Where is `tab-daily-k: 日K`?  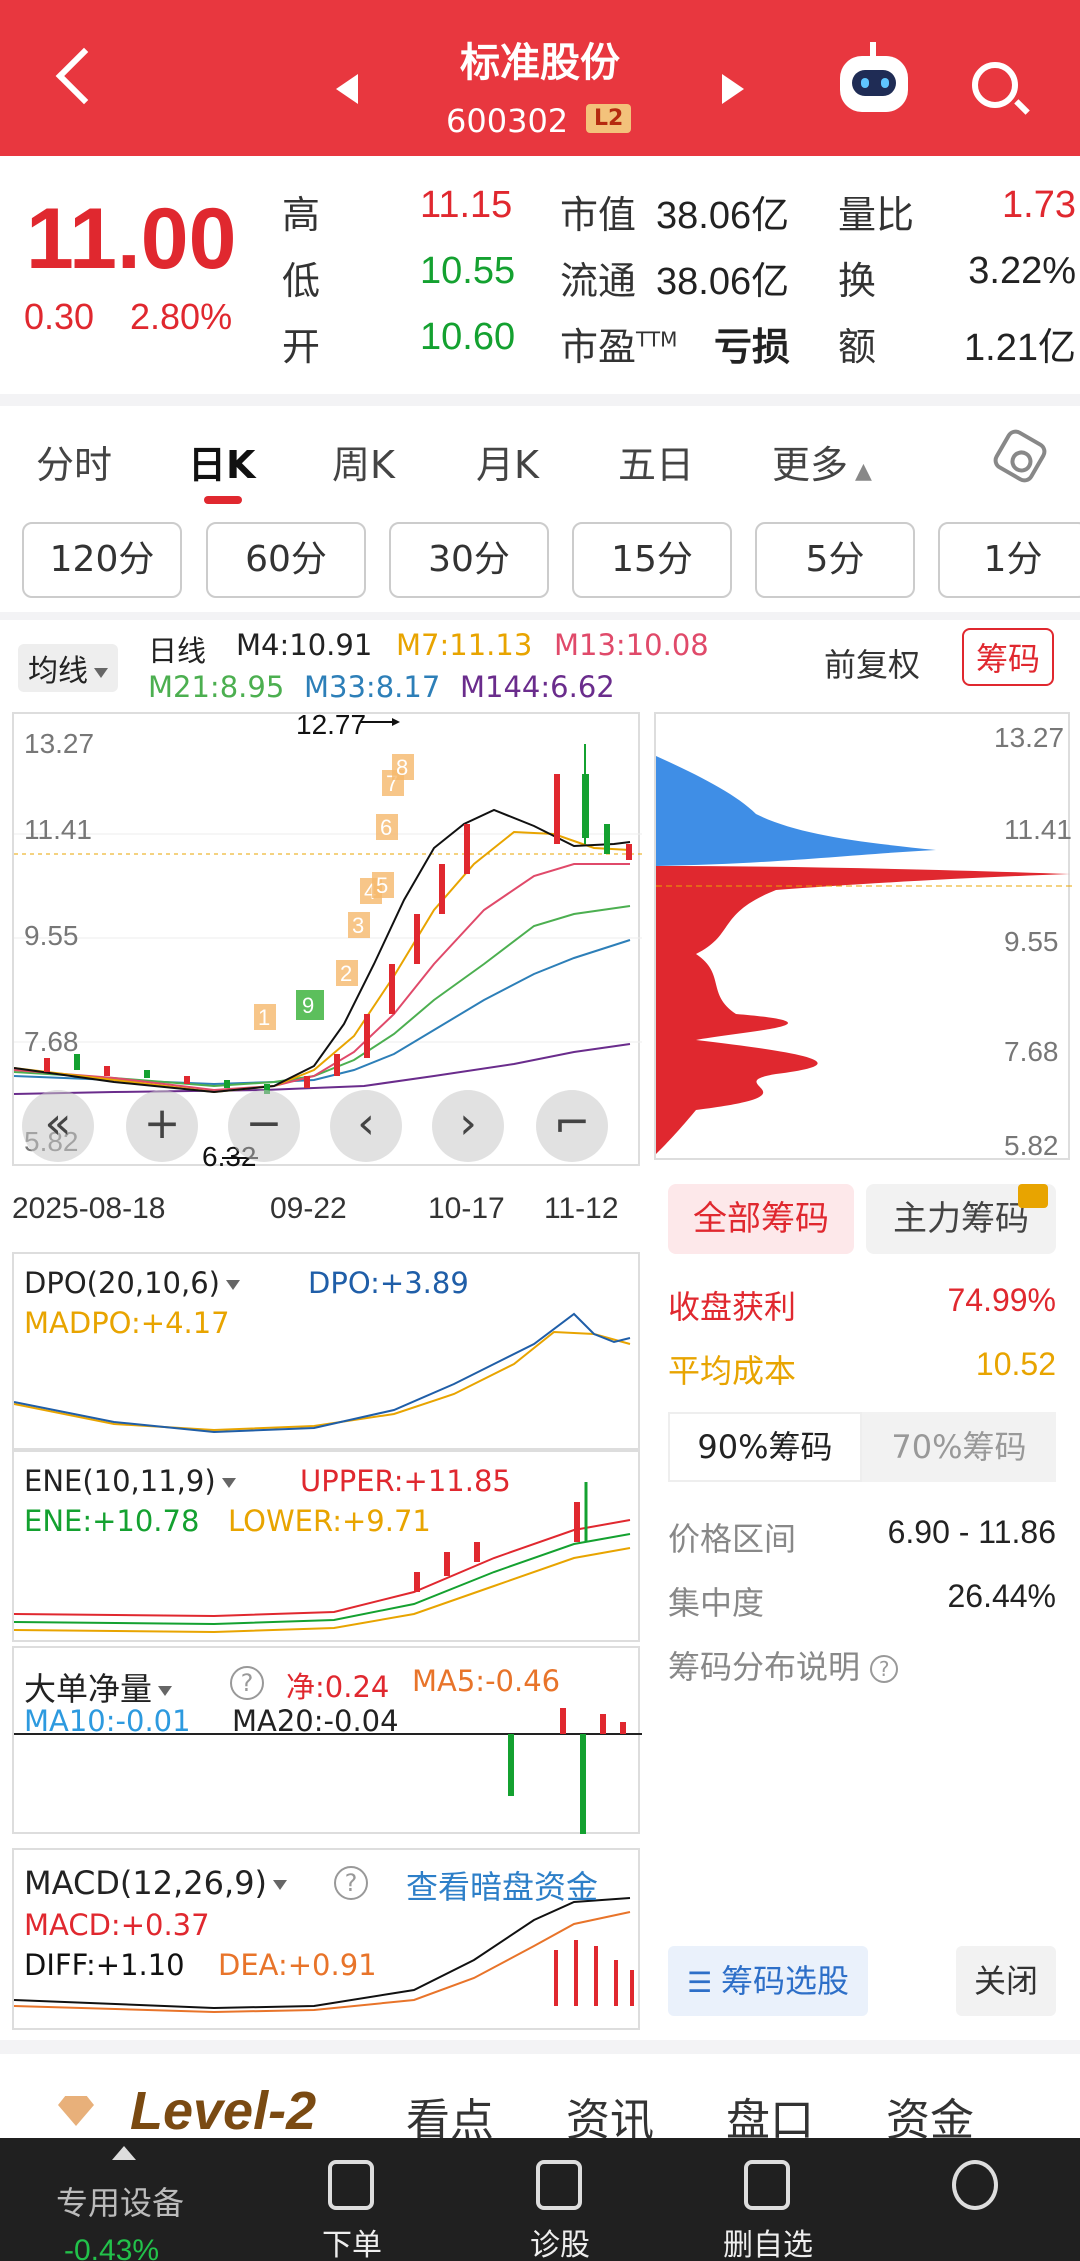 tab-daily-k: 日K is located at coordinates (222, 465).